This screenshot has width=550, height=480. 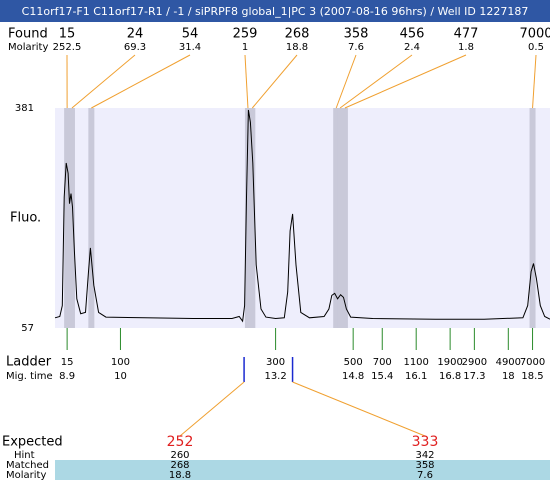 I want to click on ladder-size: 100, so click(x=120, y=362).